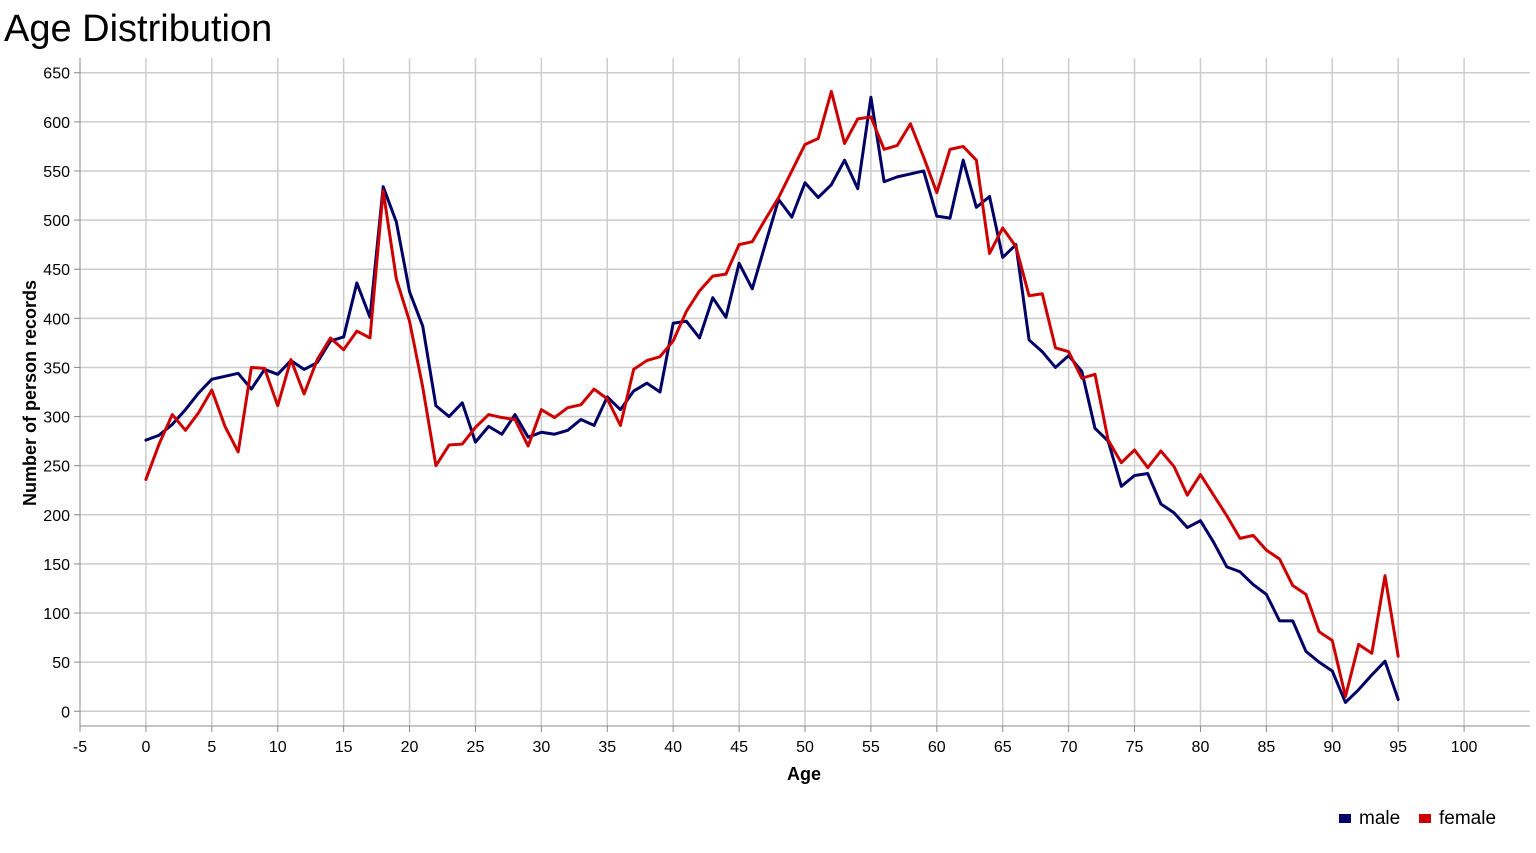  What do you see at coordinates (56, 614) in the screenshot?
I see `y-tick-label: 100` at bounding box center [56, 614].